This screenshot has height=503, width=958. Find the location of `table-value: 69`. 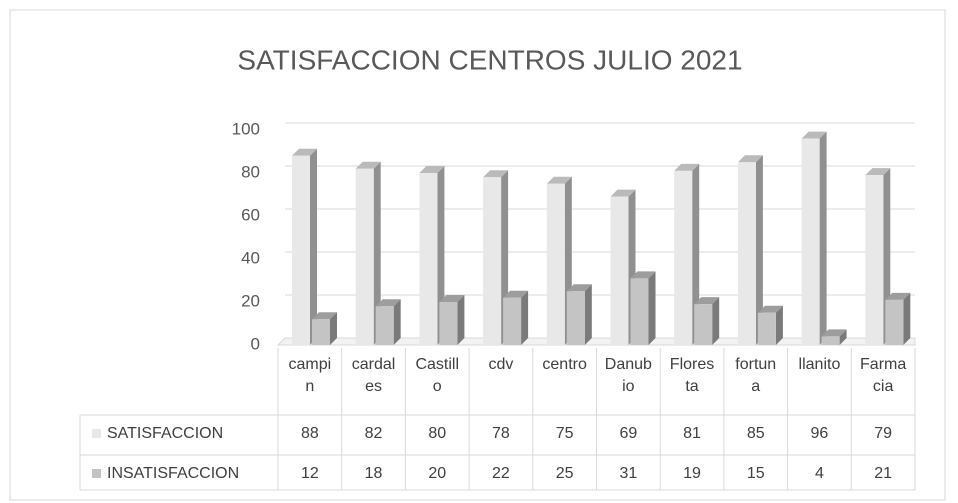

table-value: 69 is located at coordinates (628, 433).